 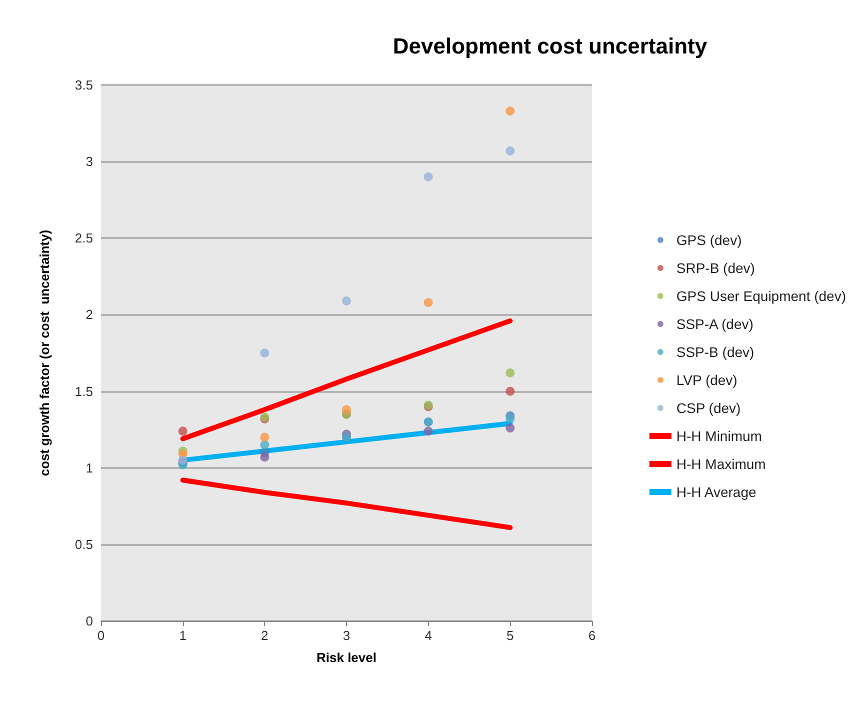 What do you see at coordinates (715, 268) in the screenshot?
I see `legend-label: SRP-B (dev)` at bounding box center [715, 268].